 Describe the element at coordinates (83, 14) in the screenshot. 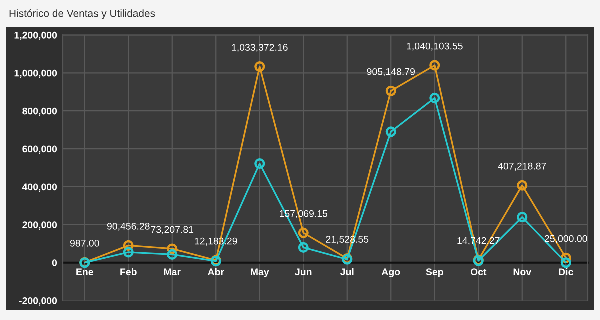

I see `chart-title: Histórico de Ventas y Utilidades` at that location.